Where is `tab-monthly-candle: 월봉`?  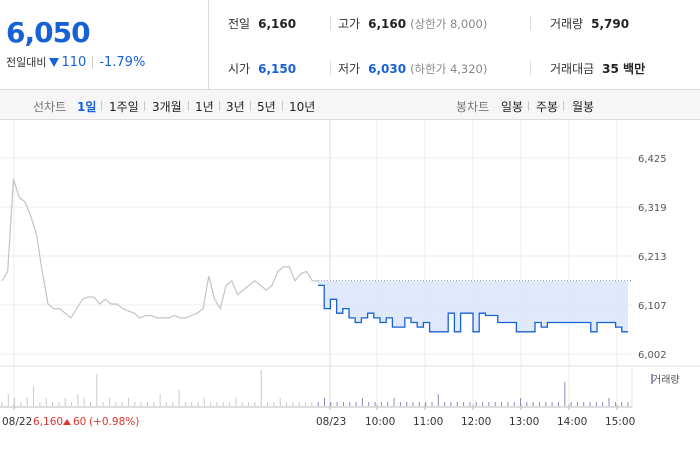 tab-monthly-candle: 월봉 is located at coordinates (583, 107).